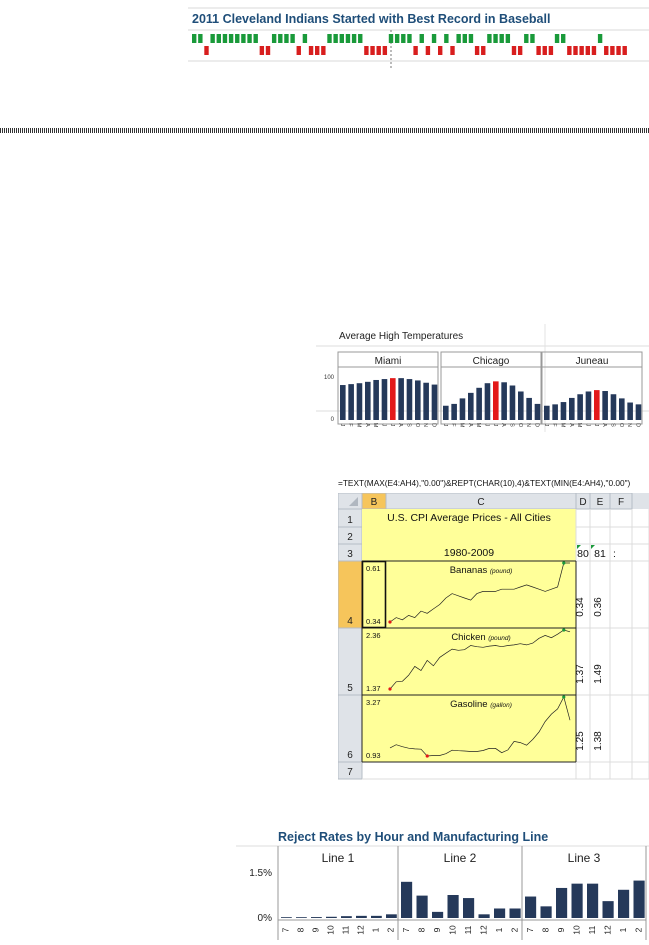 The image size is (649, 945). What do you see at coordinates (350, 688) in the screenshot?
I see `row-header-label: 5` at bounding box center [350, 688].